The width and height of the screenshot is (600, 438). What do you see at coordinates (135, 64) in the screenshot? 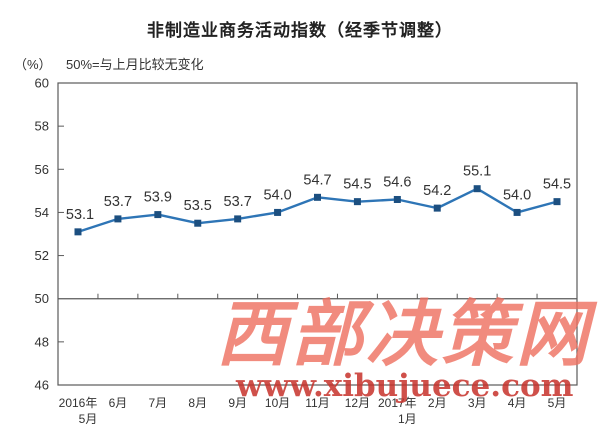
I see `reference-note: 50%=与上月比较无变化` at bounding box center [135, 64].